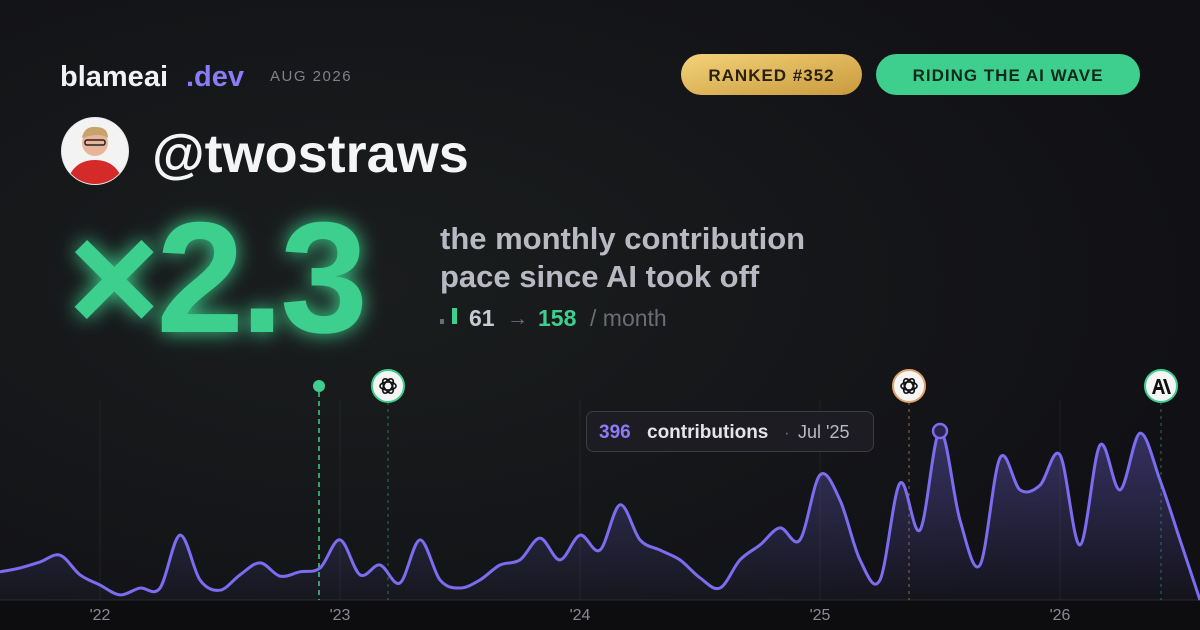 The image size is (1200, 630). What do you see at coordinates (940, 431) in the screenshot?
I see `highlight-point` at bounding box center [940, 431].